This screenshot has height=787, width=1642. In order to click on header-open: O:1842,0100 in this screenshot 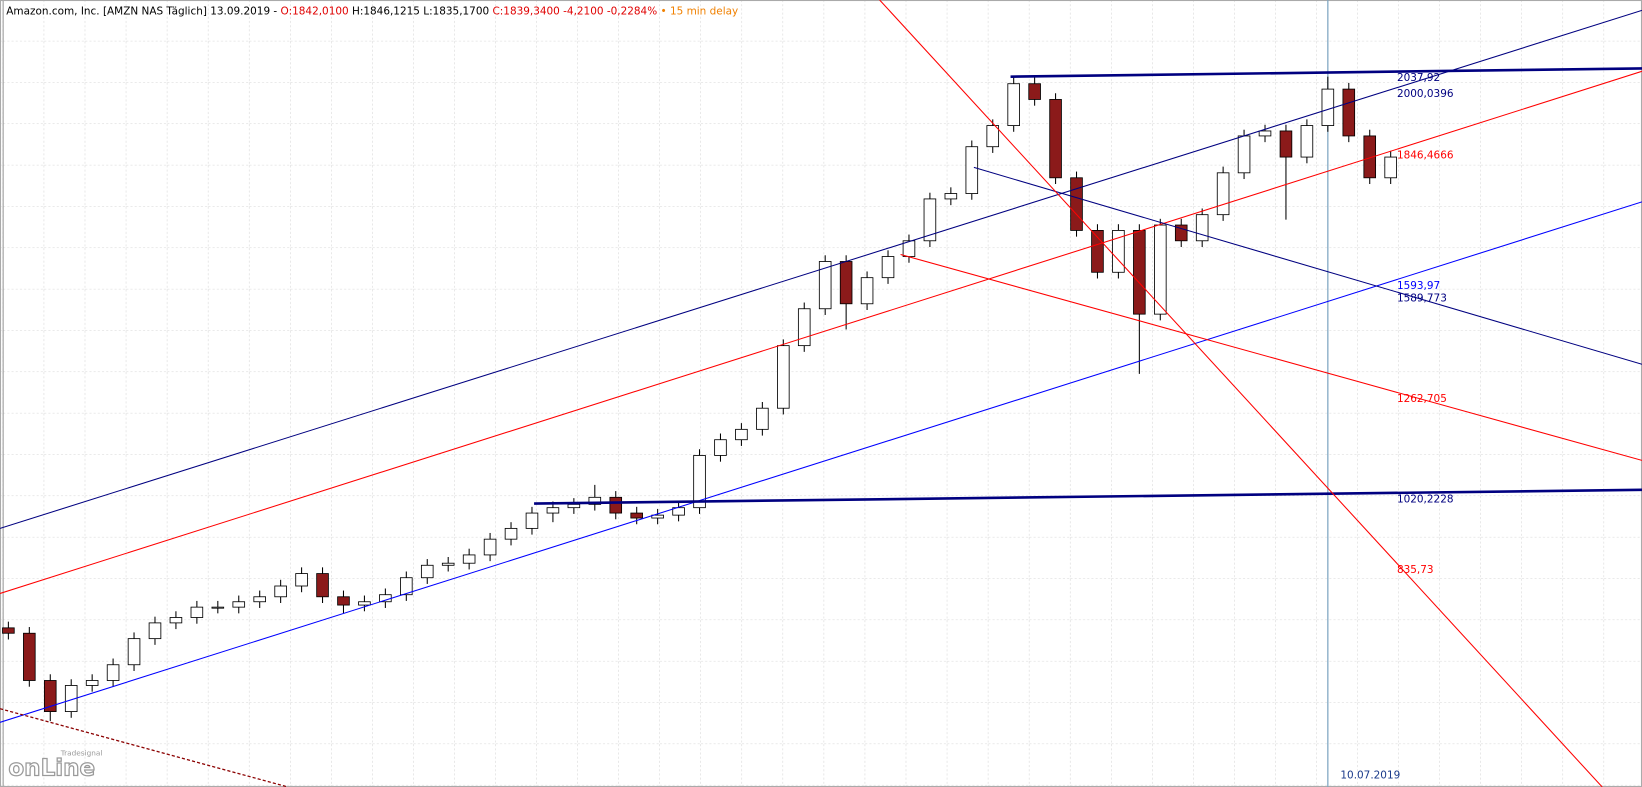, I will do `click(315, 12)`.